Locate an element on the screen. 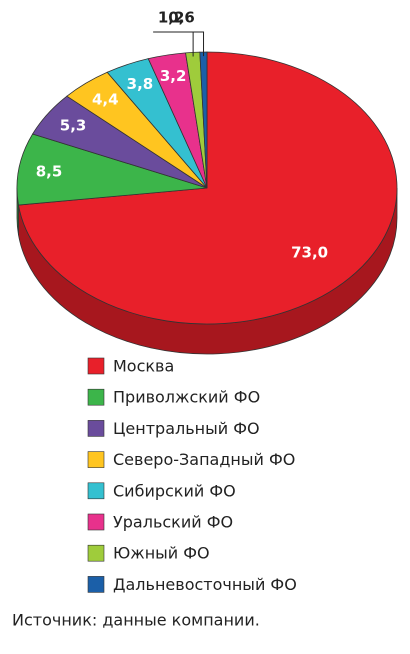 This screenshot has height=654, width=410. legend-label: Центральный ФО is located at coordinates (186, 428).